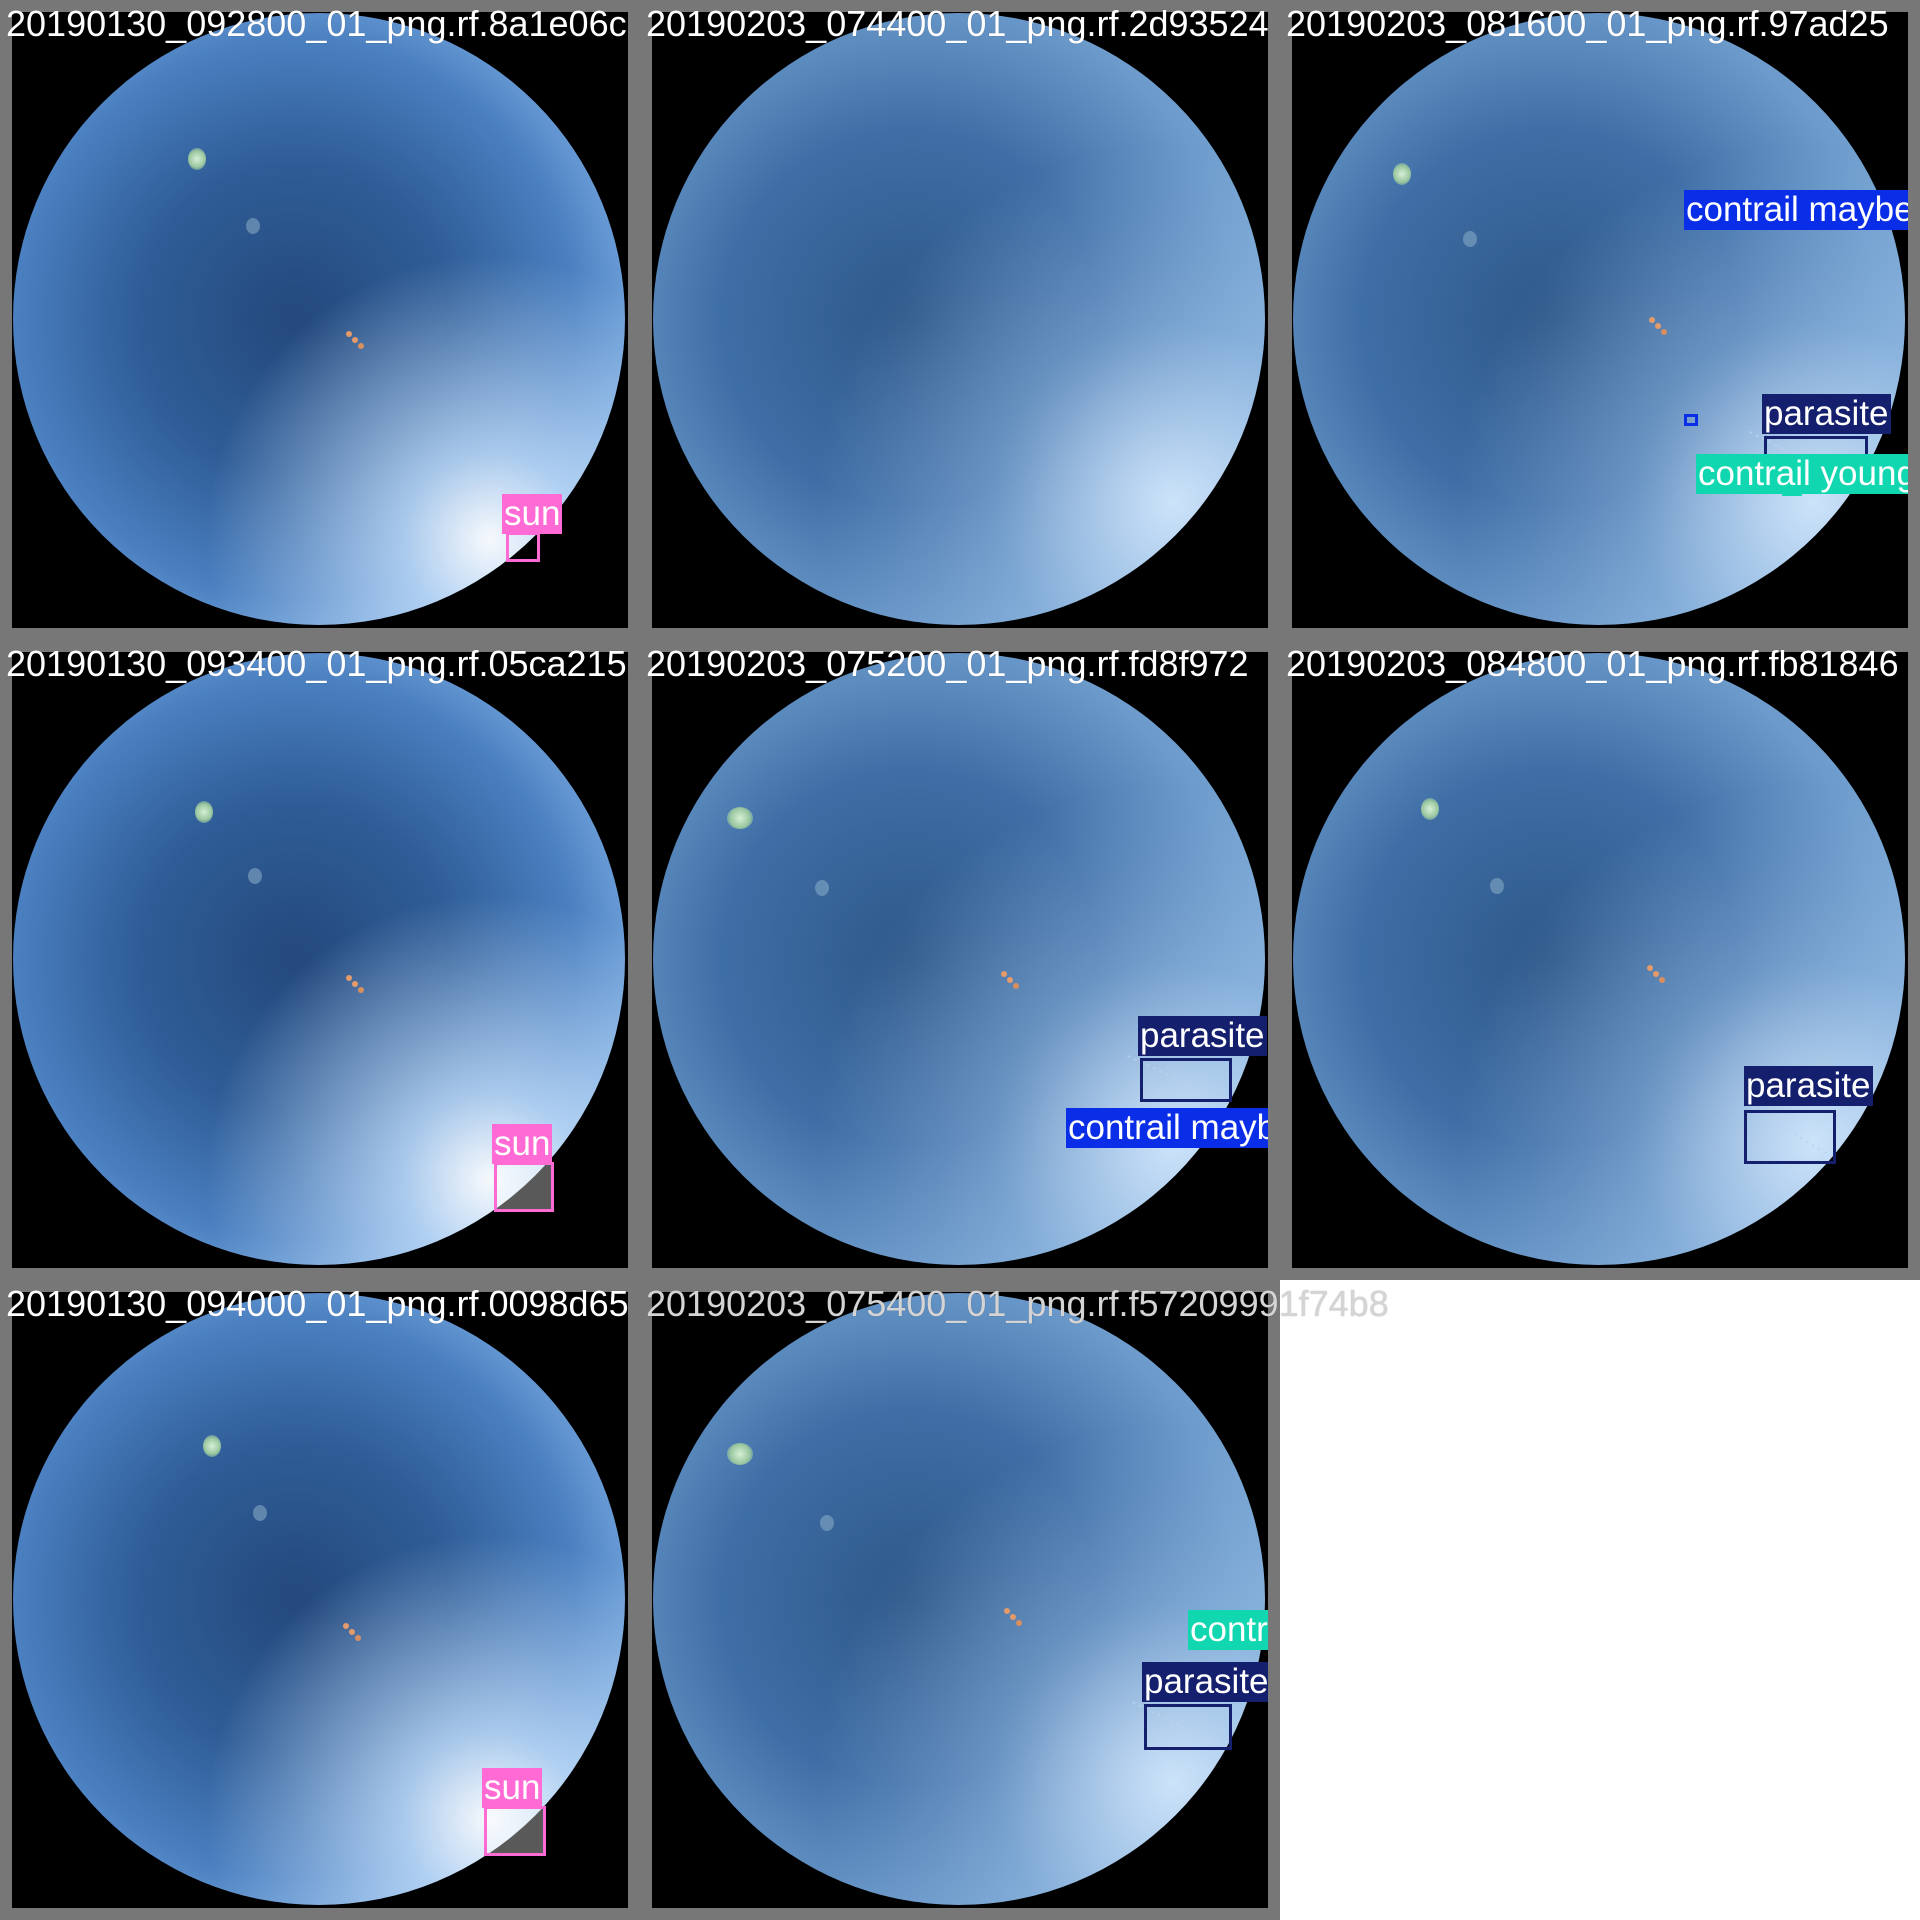 The image size is (1920, 1920). What do you see at coordinates (957, 23) in the screenshot?
I see `image-filename-caption: 20190203_074400_01_png.rf.2d93524` at bounding box center [957, 23].